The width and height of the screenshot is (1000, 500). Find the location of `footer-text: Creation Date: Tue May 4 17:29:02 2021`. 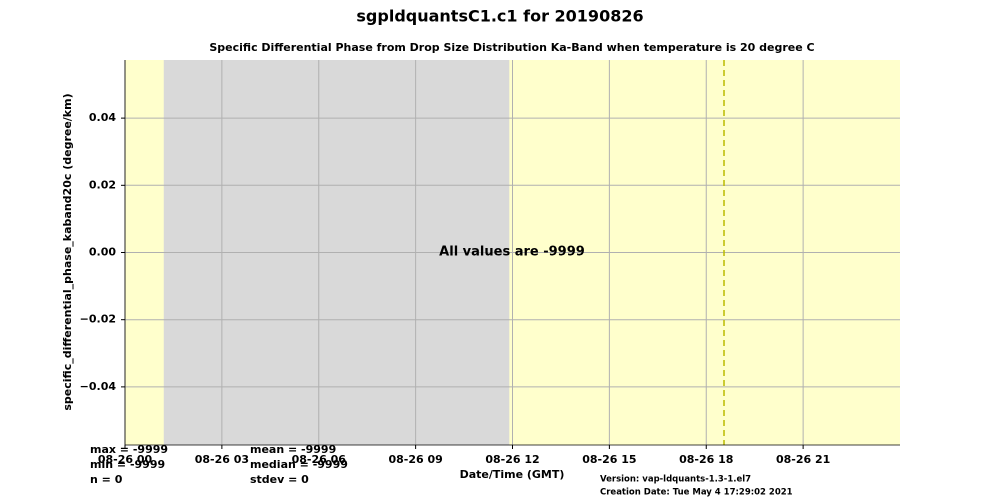

footer-text: Creation Date: Tue May 4 17:29:02 2021 is located at coordinates (696, 493).